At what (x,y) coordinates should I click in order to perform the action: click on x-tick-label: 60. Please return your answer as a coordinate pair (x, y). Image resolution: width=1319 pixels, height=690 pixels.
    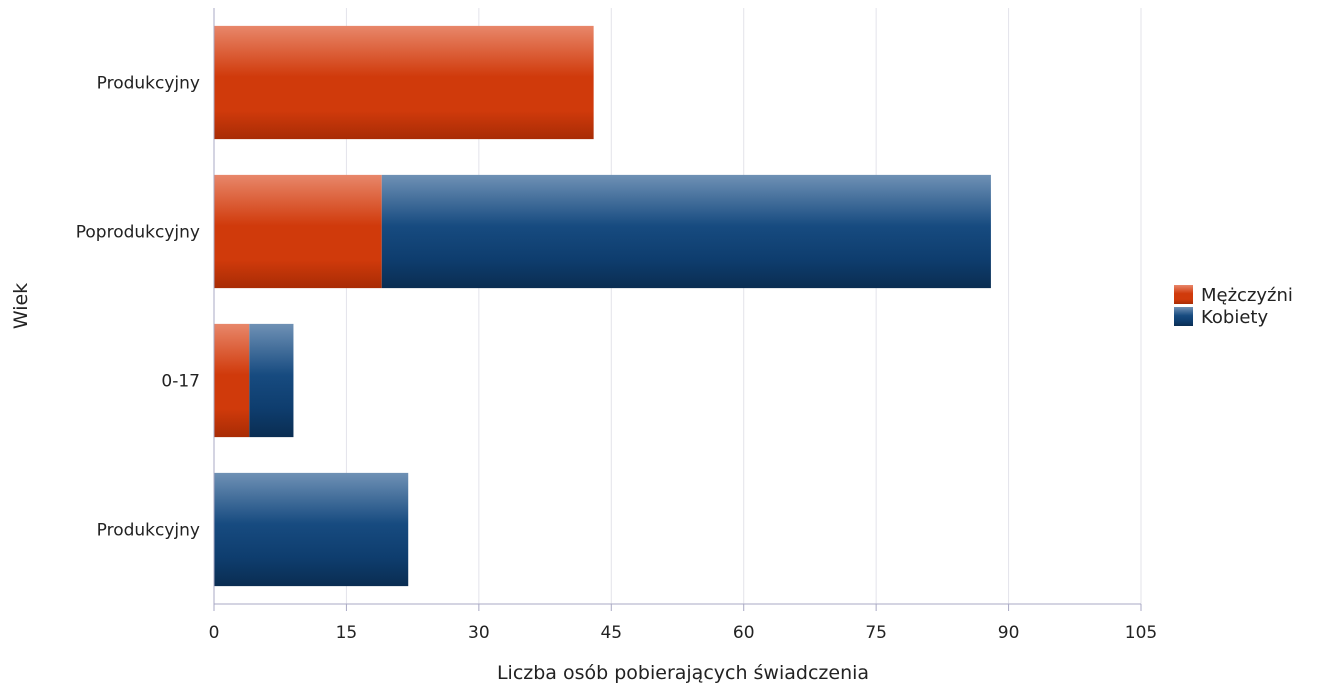
    Looking at the image, I should click on (744, 633).